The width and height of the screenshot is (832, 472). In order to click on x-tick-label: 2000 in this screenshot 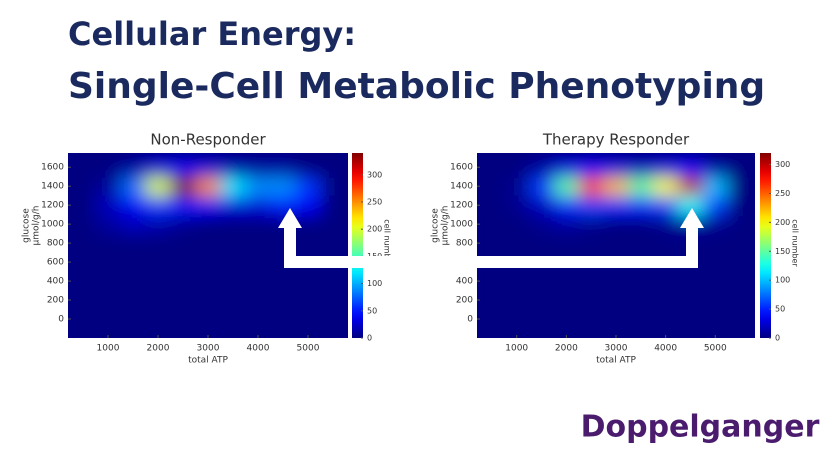, I will do `click(566, 349)`.